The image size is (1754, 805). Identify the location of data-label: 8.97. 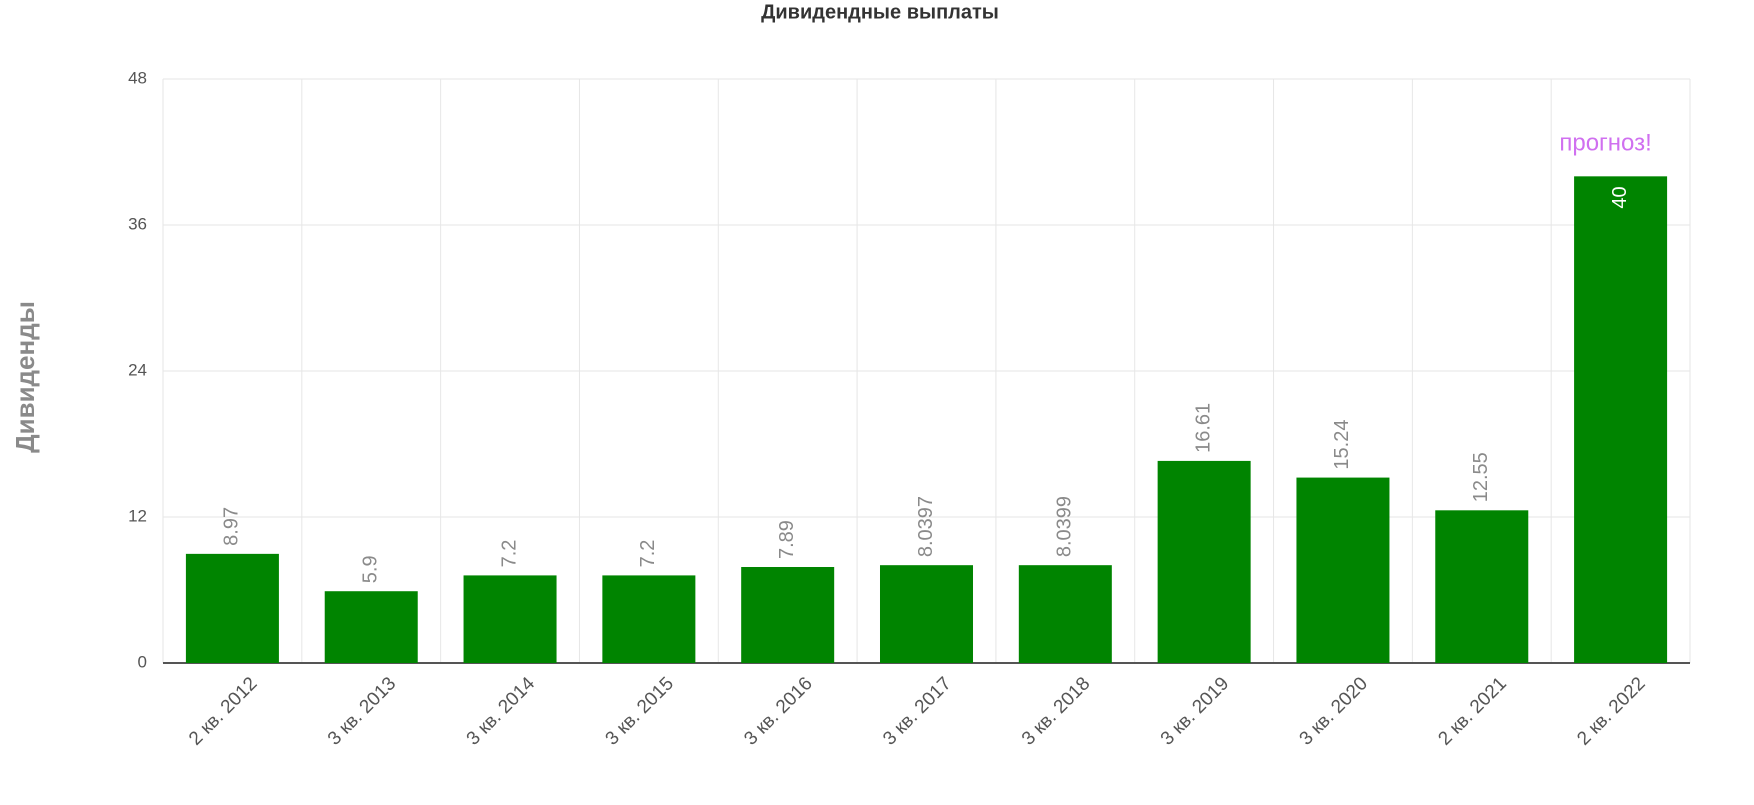
(232, 526).